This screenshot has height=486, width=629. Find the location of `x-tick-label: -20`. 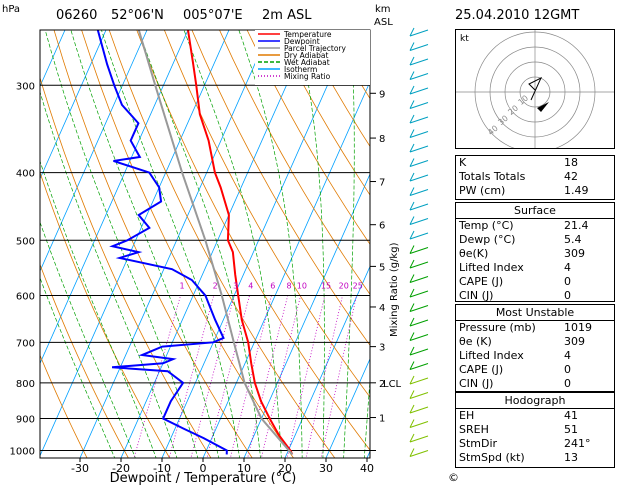

x-tick-label: -20 is located at coordinates (121, 468).